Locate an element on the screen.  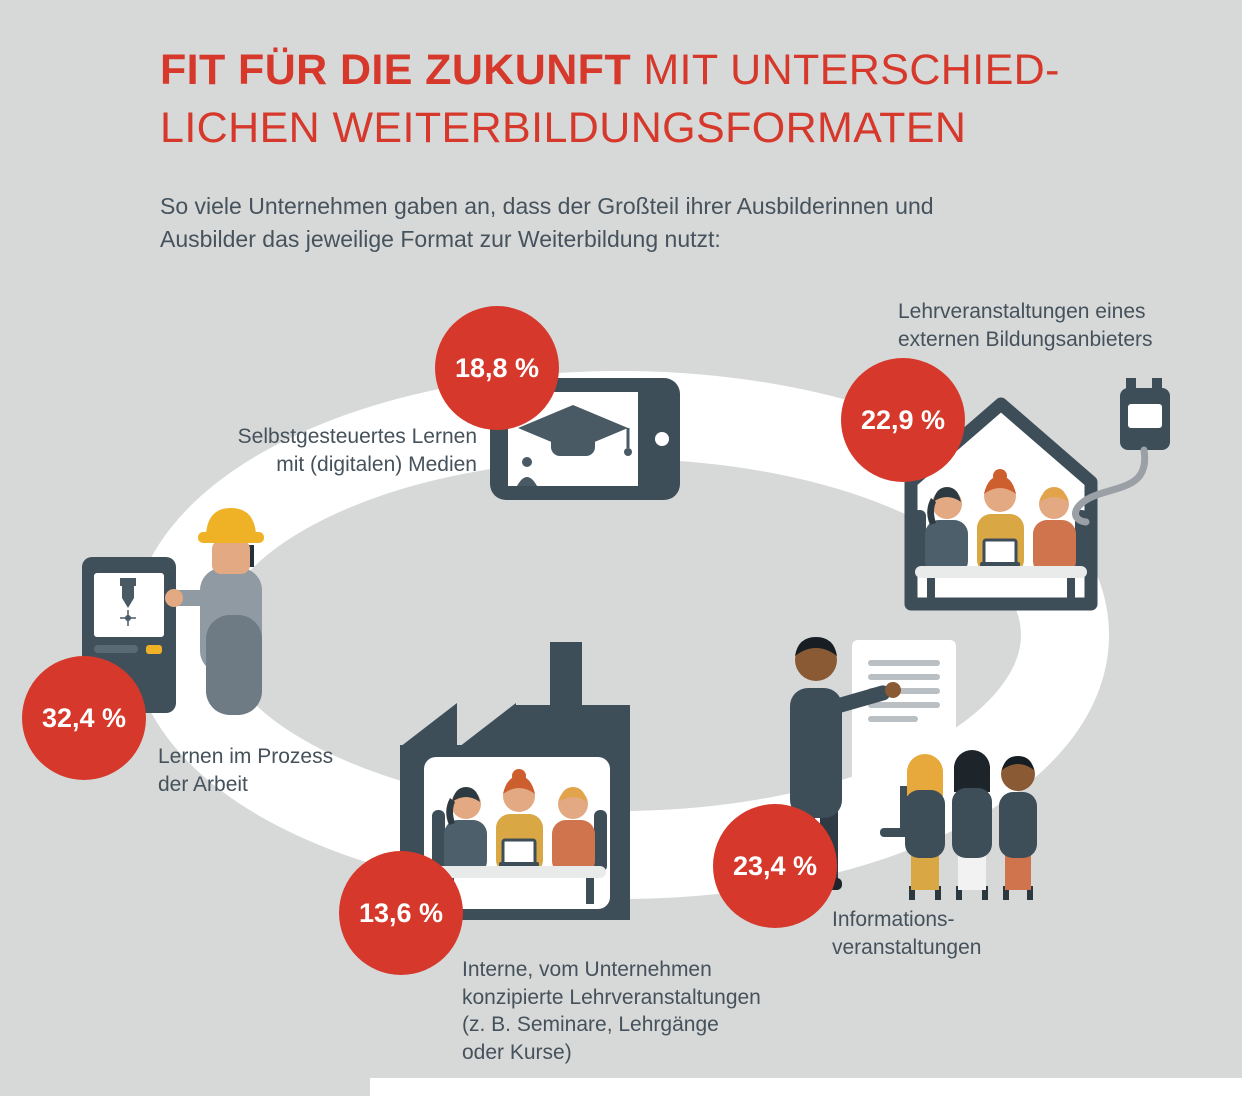
percentage-value: 22,9 % is located at coordinates (903, 419).